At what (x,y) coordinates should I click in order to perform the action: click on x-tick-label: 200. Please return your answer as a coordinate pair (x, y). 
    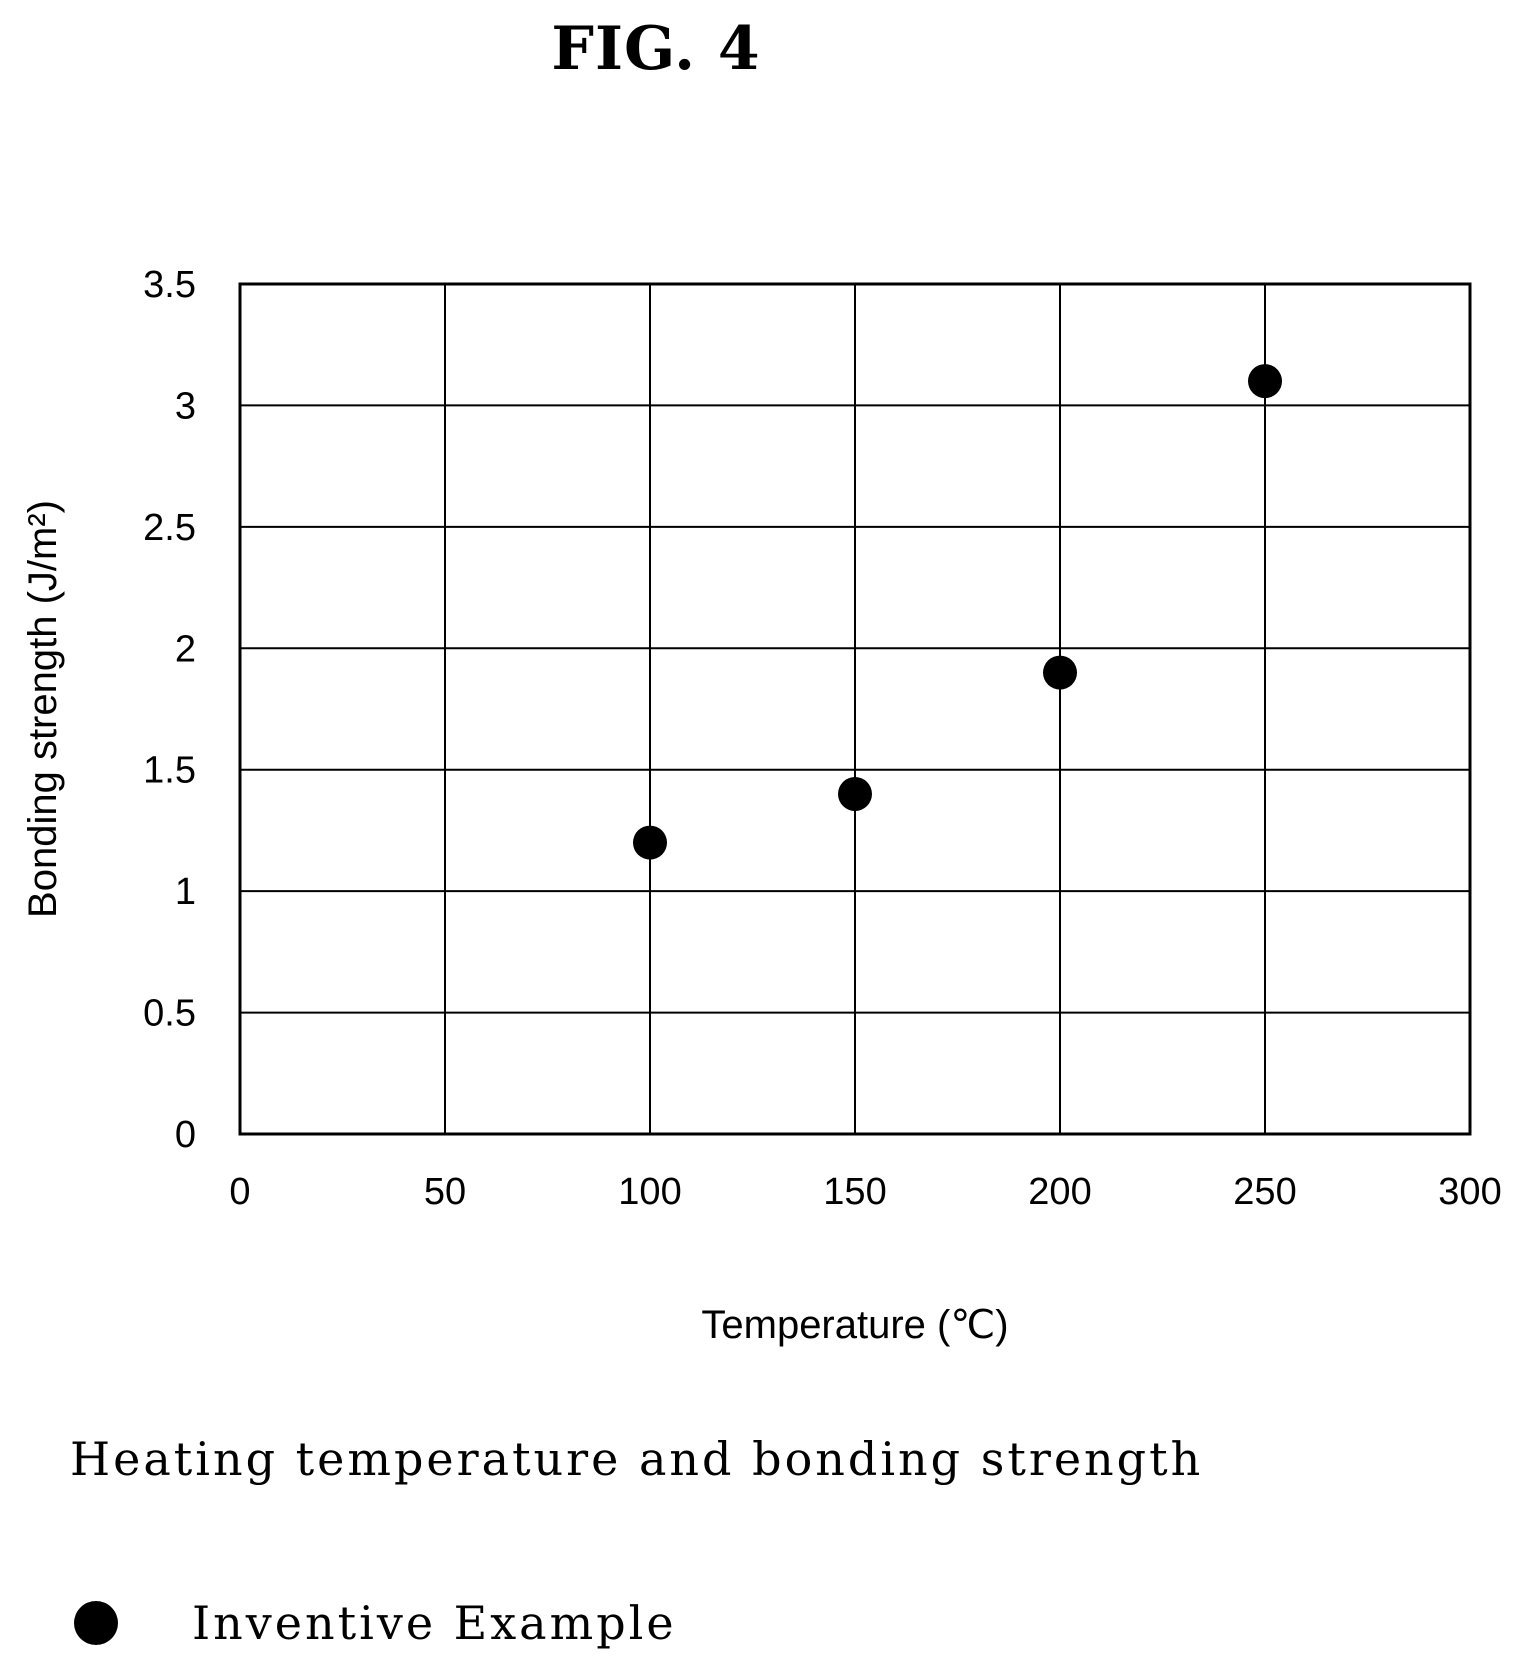
    Looking at the image, I should click on (1059, 1192).